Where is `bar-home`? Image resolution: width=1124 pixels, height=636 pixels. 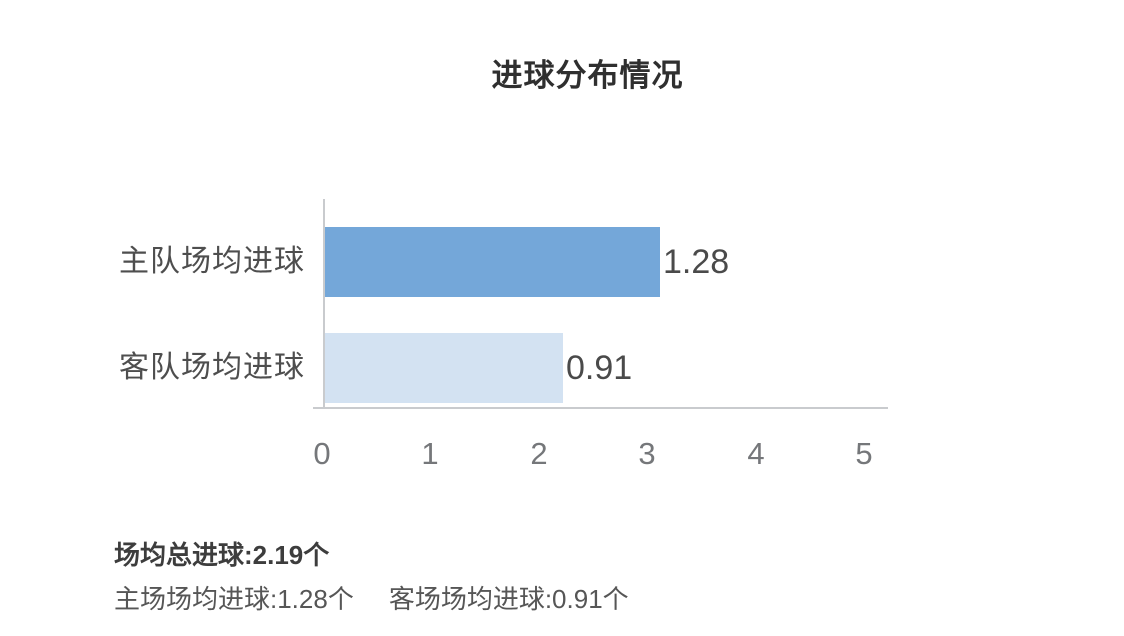
bar-home is located at coordinates (492, 262).